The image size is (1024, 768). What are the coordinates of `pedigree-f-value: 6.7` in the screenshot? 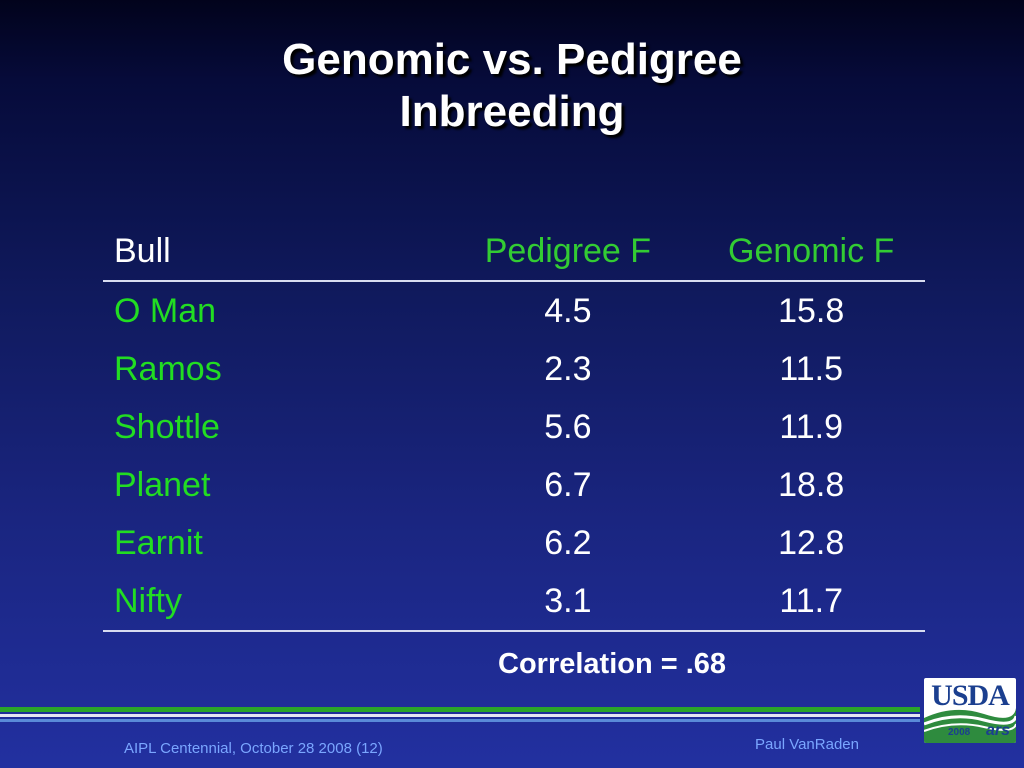 It's located at (568, 484).